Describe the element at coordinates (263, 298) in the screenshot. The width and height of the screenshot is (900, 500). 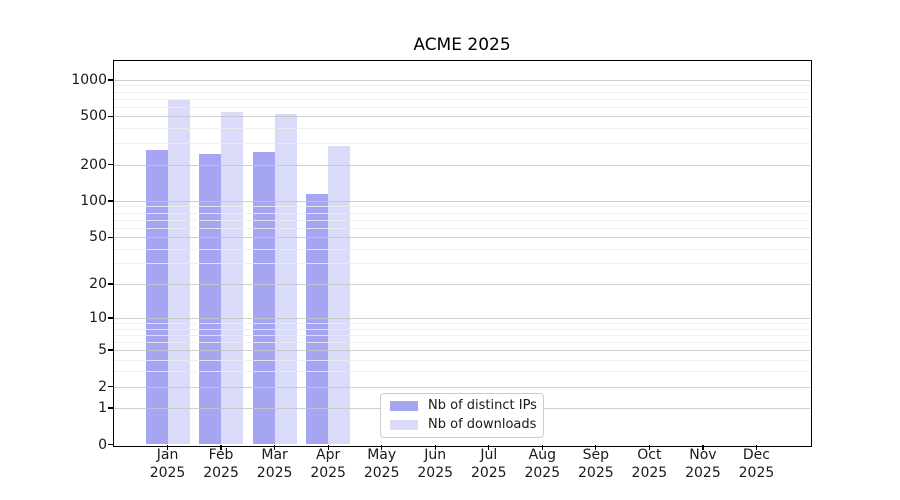
I see `bar-nb-of-distinct-ips-mar` at that location.